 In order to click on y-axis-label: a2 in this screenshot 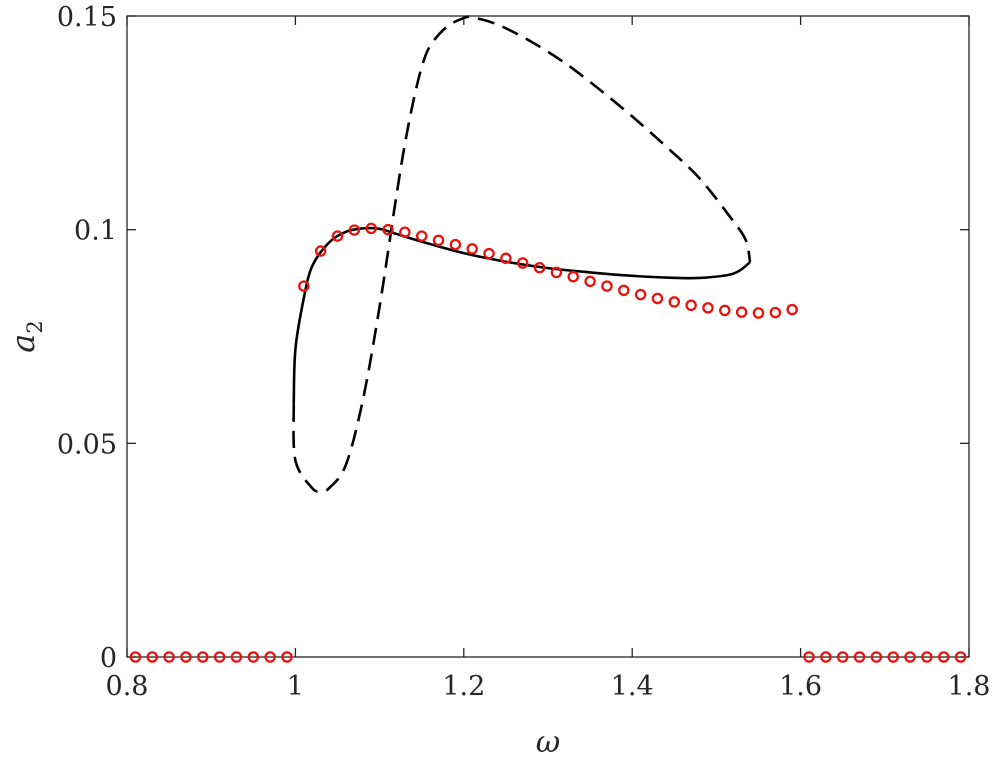, I will do `click(25, 336)`.